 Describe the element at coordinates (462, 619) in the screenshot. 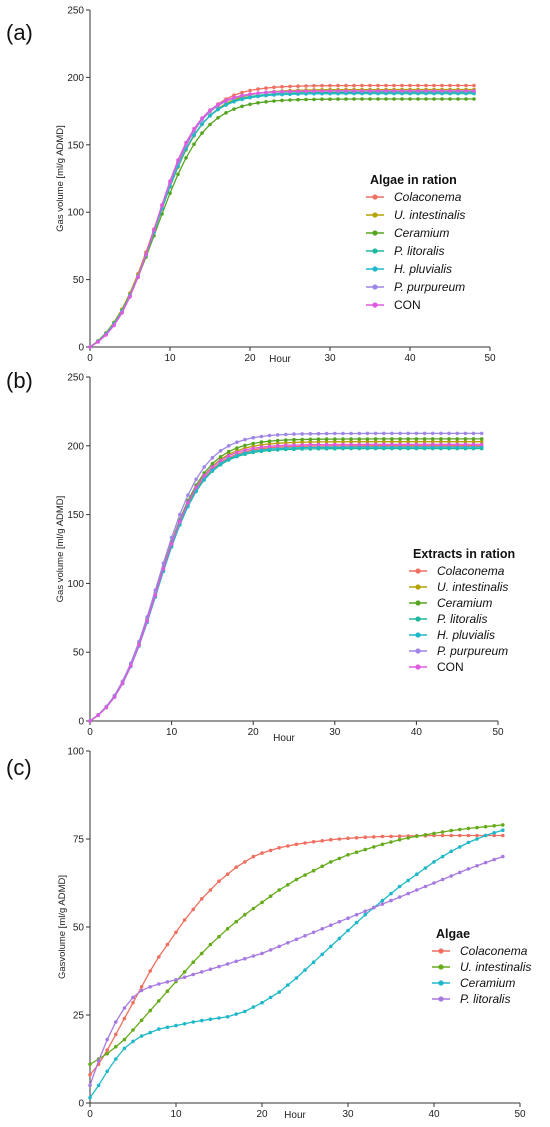

I see `legend-entry: P. litoralis` at that location.